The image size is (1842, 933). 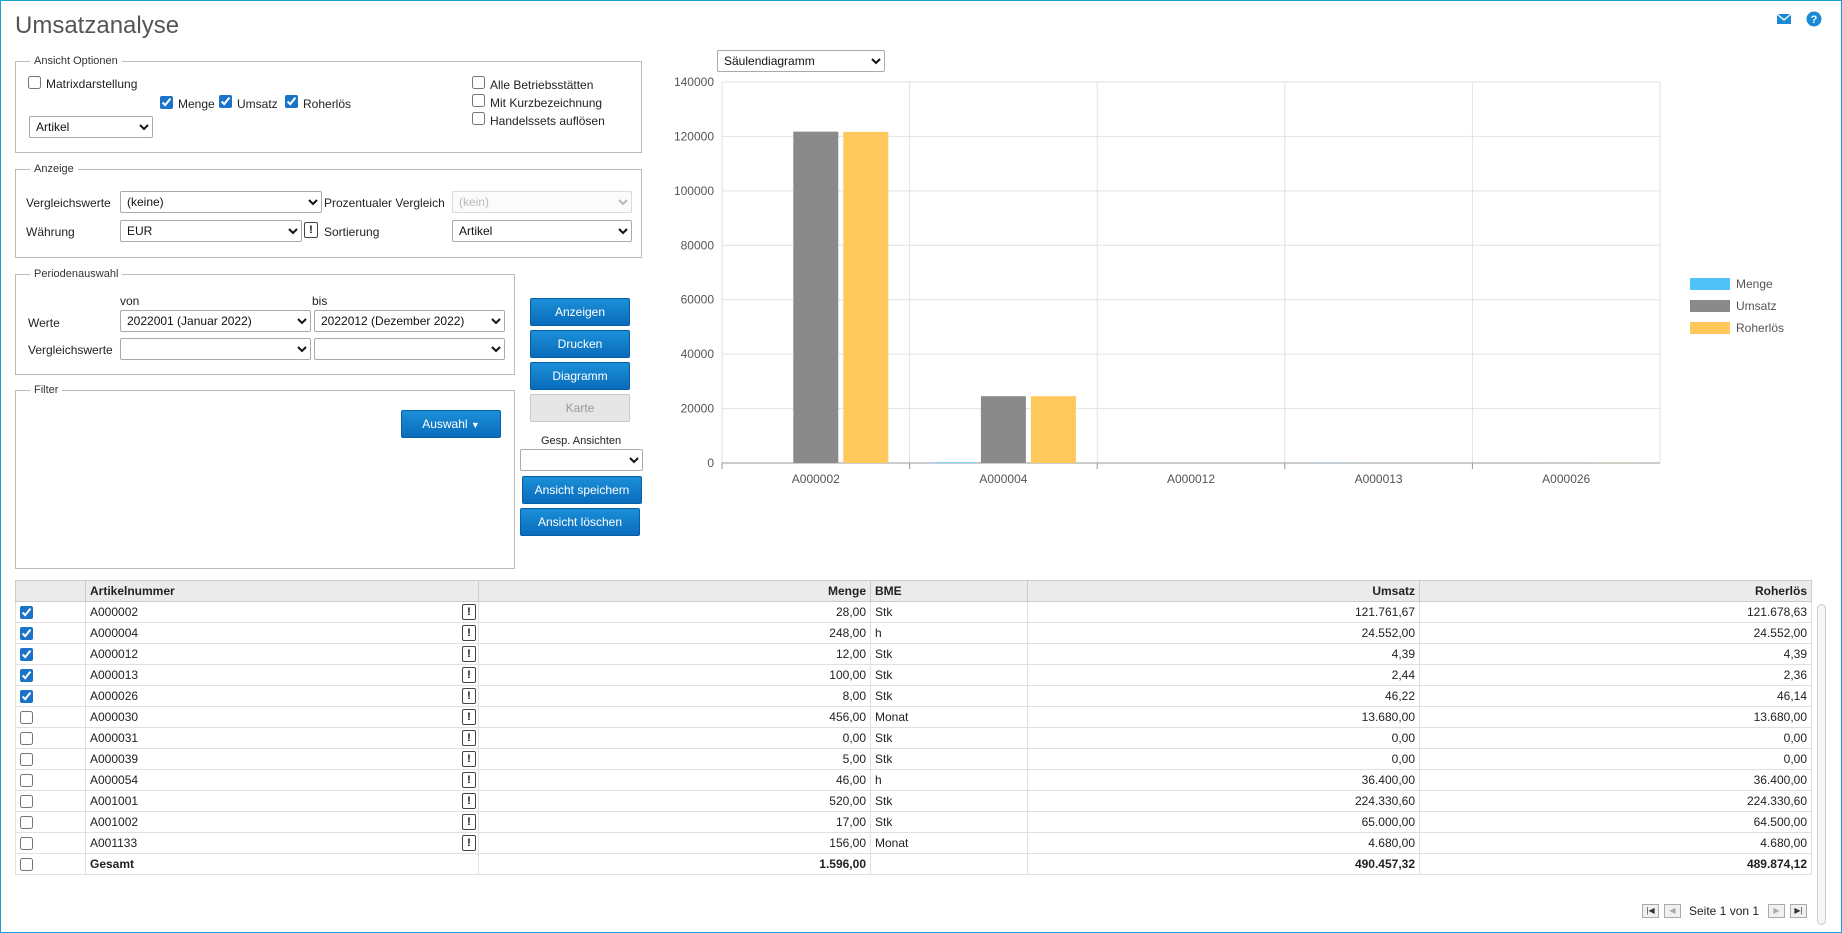 What do you see at coordinates (1191, 479) in the screenshot?
I see `x-tick-label: A000012` at bounding box center [1191, 479].